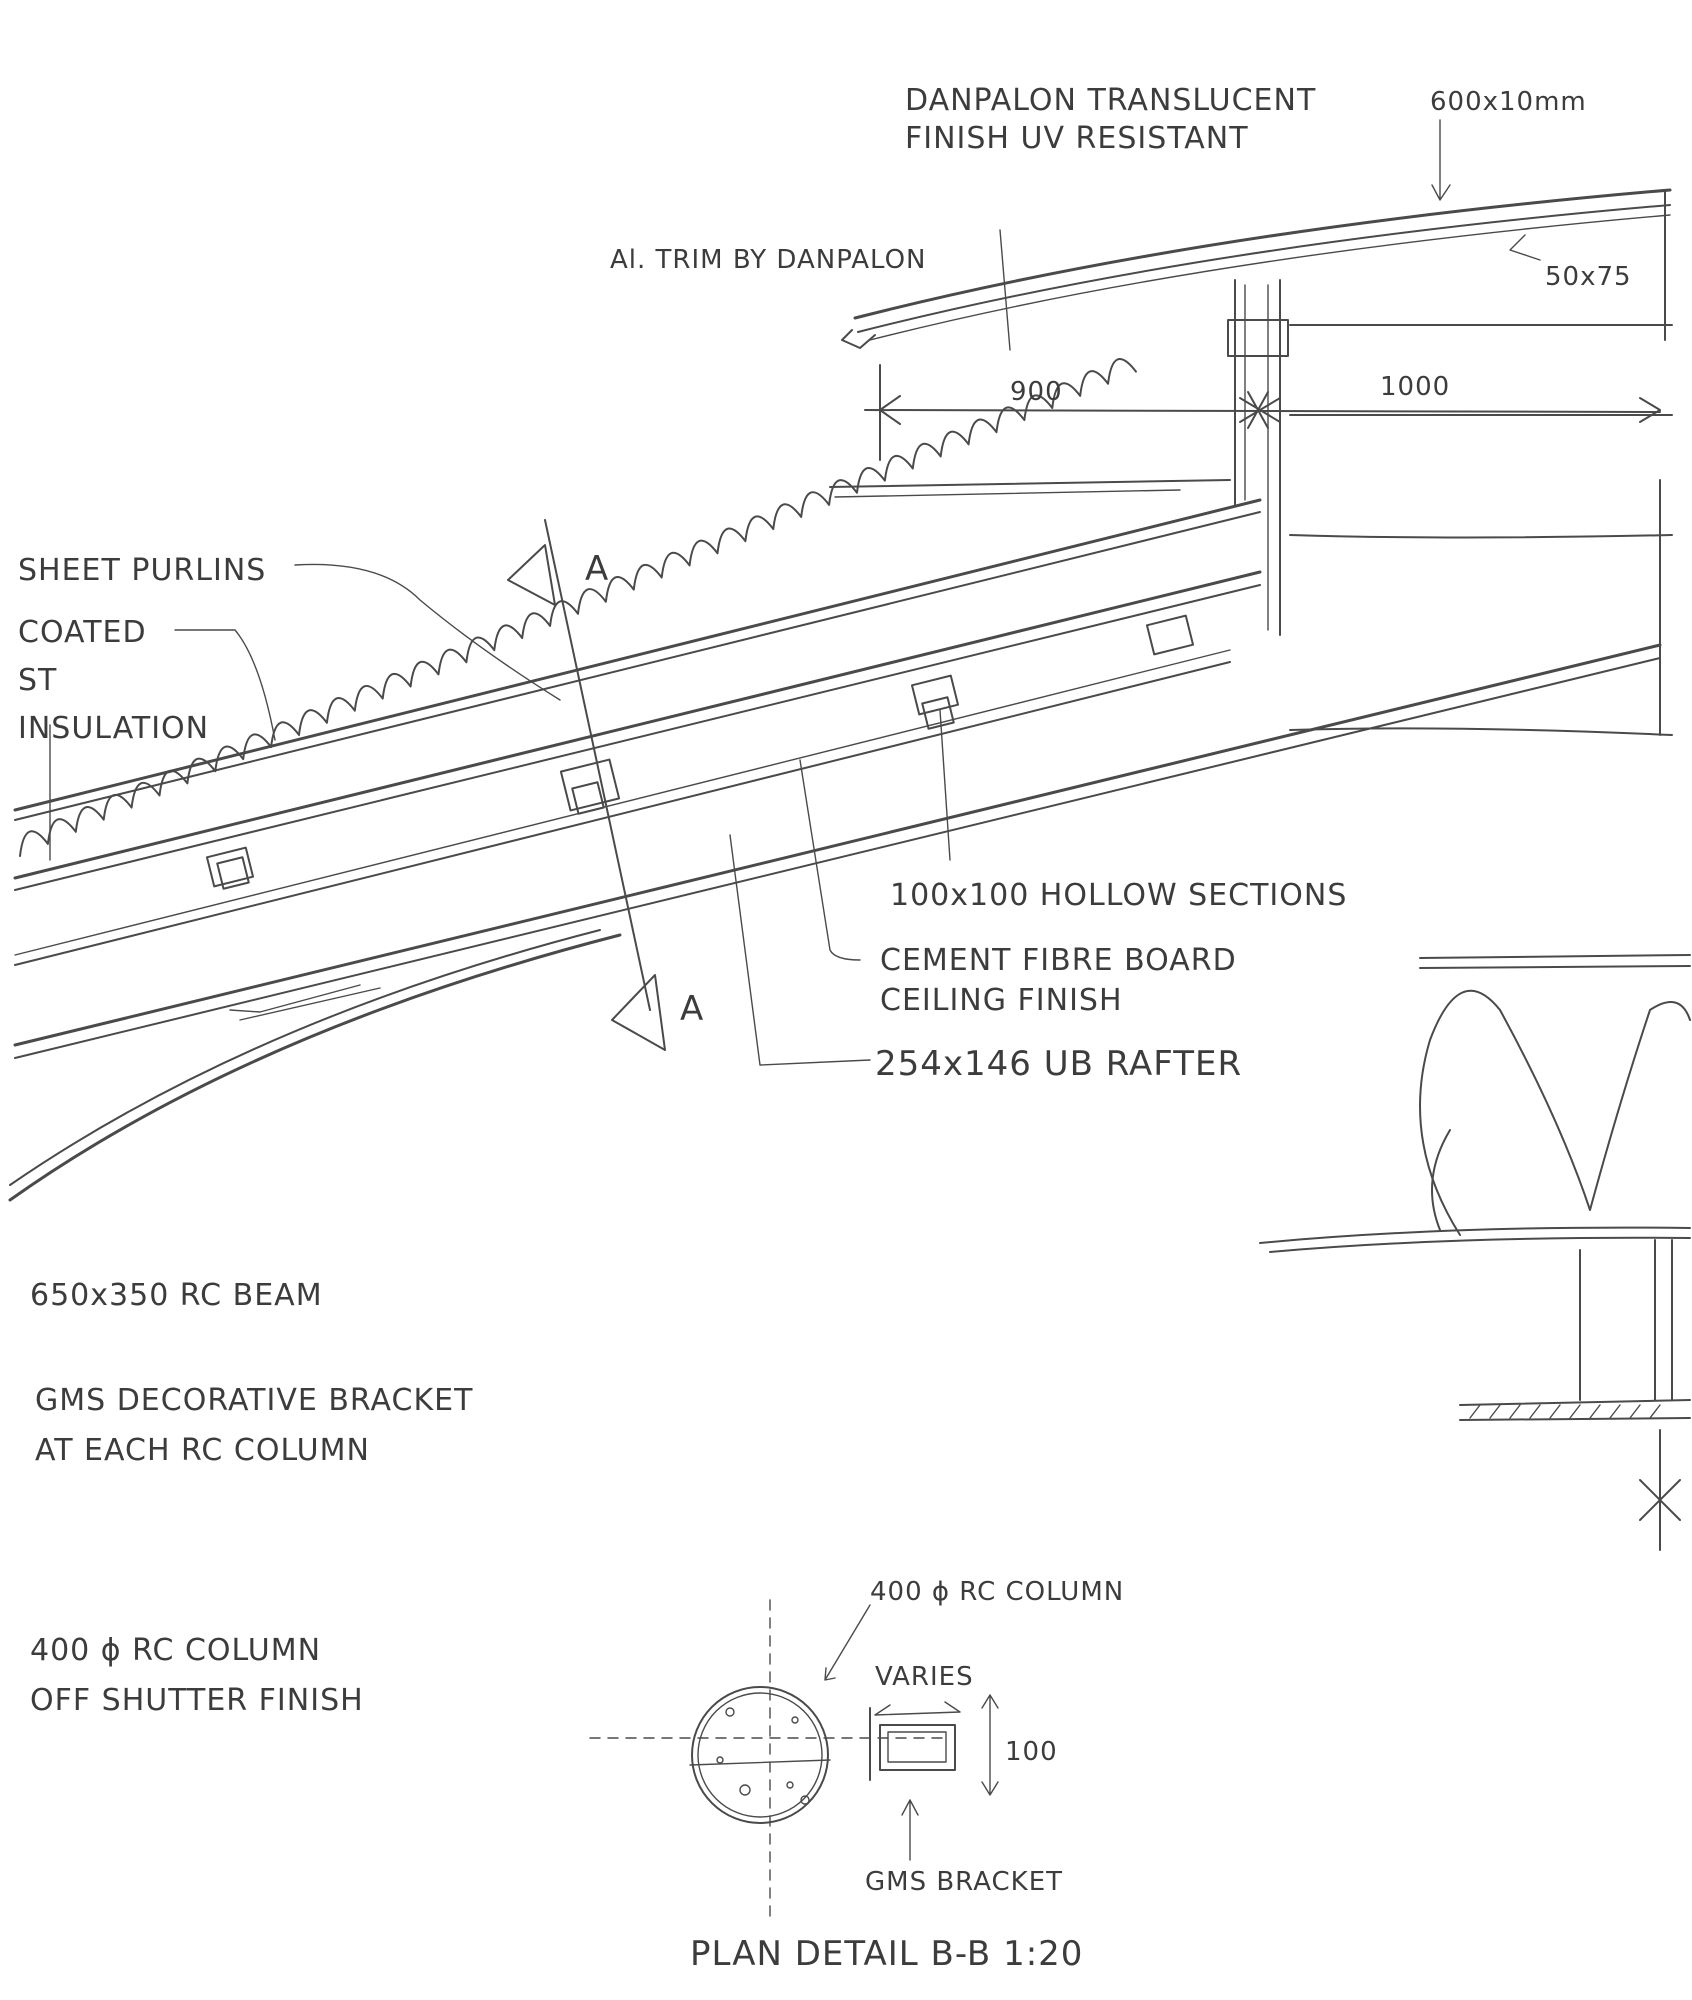 This screenshot has height=2000, width=1692. What do you see at coordinates (605, 785) in the screenshot?
I see `section-line-a-a: A A` at bounding box center [605, 785].